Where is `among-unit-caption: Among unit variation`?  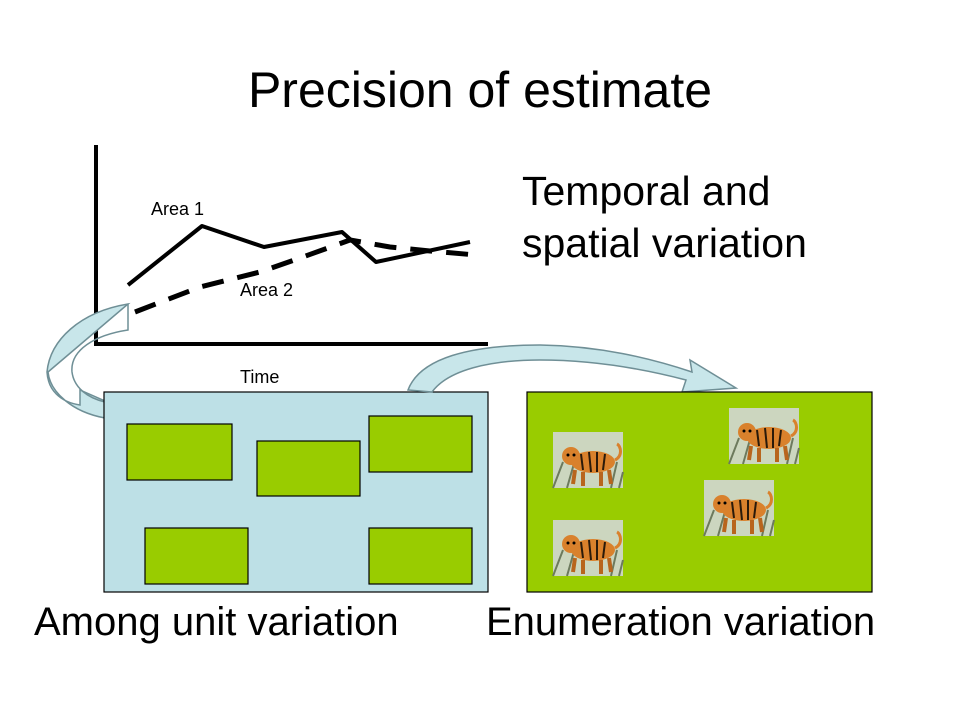
among-unit-caption: Among unit variation is located at coordinates (216, 622).